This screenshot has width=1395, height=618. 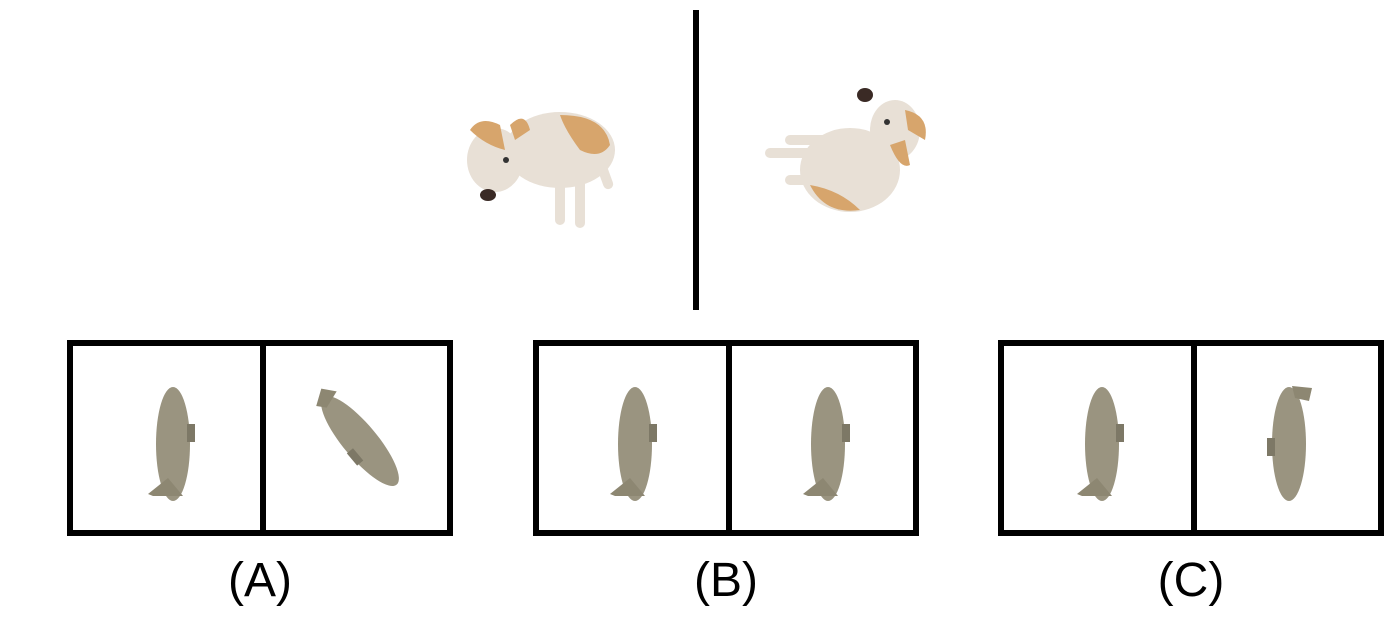 I want to click on option-a-panel, so click(x=260, y=438).